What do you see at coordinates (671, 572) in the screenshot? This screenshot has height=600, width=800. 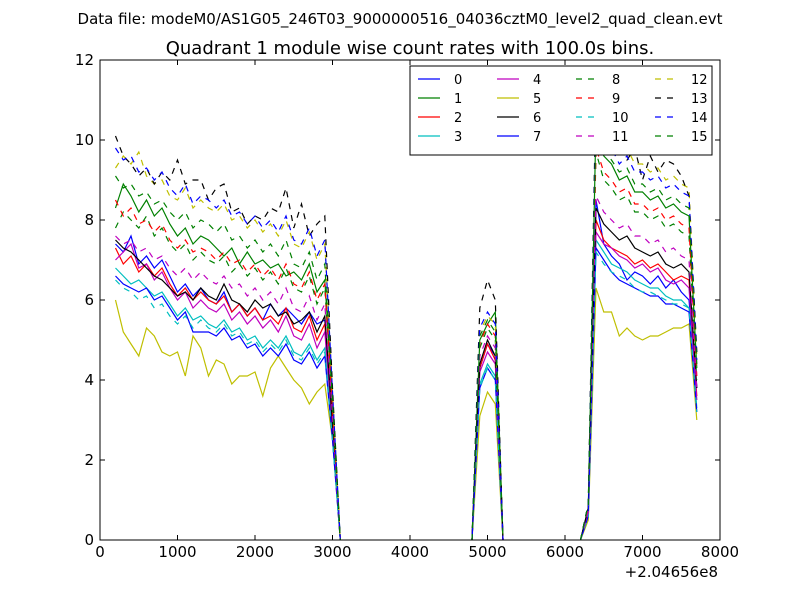 I see `x-offset-label: +2.04656e8` at bounding box center [671, 572].